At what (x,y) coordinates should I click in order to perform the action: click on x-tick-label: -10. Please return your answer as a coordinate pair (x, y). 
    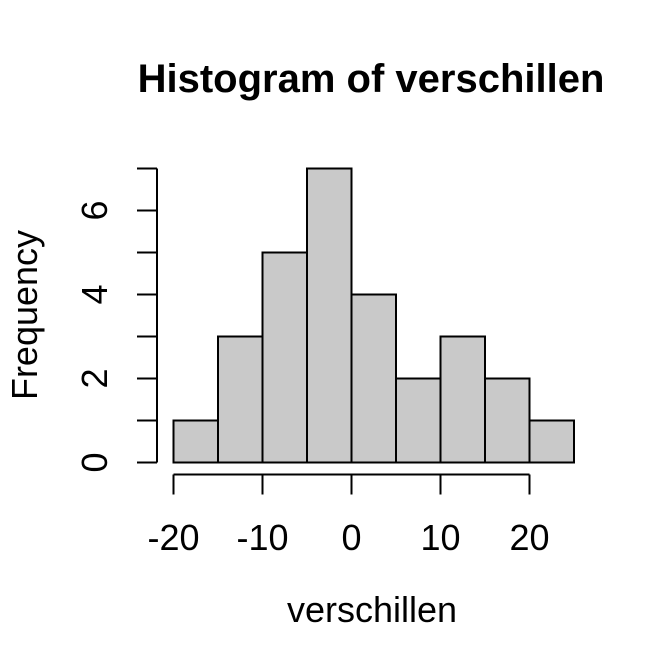
    Looking at the image, I should click on (262, 537).